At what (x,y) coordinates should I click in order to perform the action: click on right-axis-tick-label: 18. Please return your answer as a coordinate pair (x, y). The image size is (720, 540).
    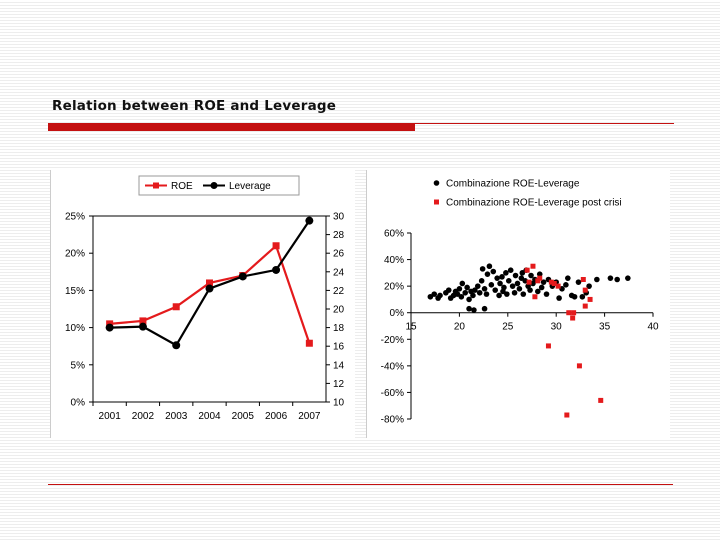
    Looking at the image, I should click on (339, 328).